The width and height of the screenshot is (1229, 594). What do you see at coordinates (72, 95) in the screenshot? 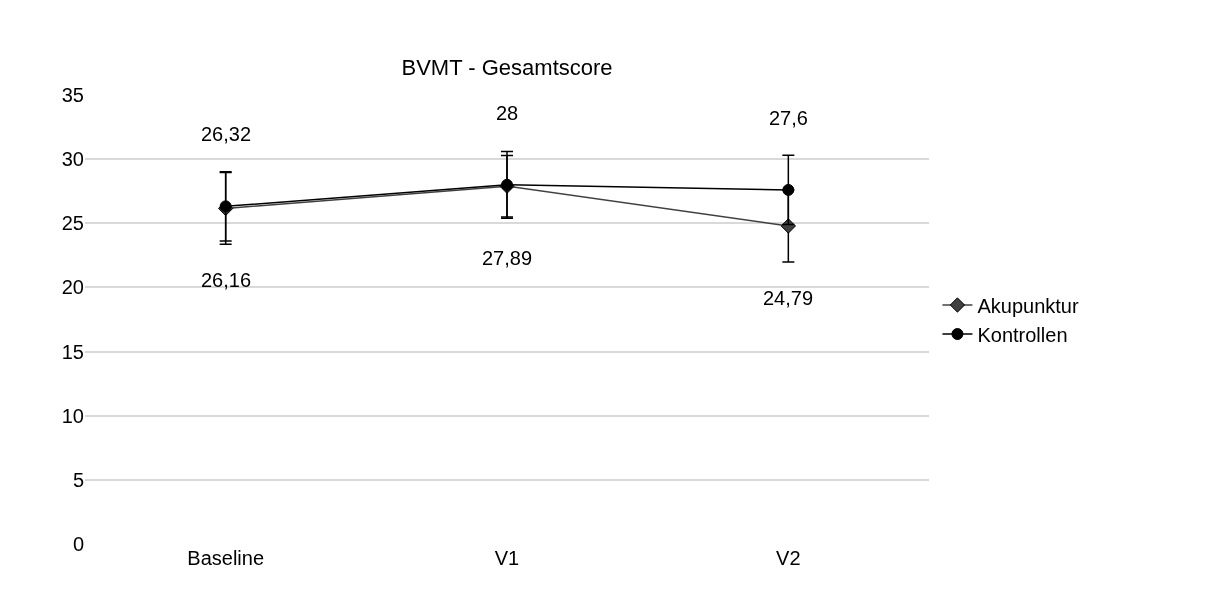
I see `y-tick-label: 35` at bounding box center [72, 95].